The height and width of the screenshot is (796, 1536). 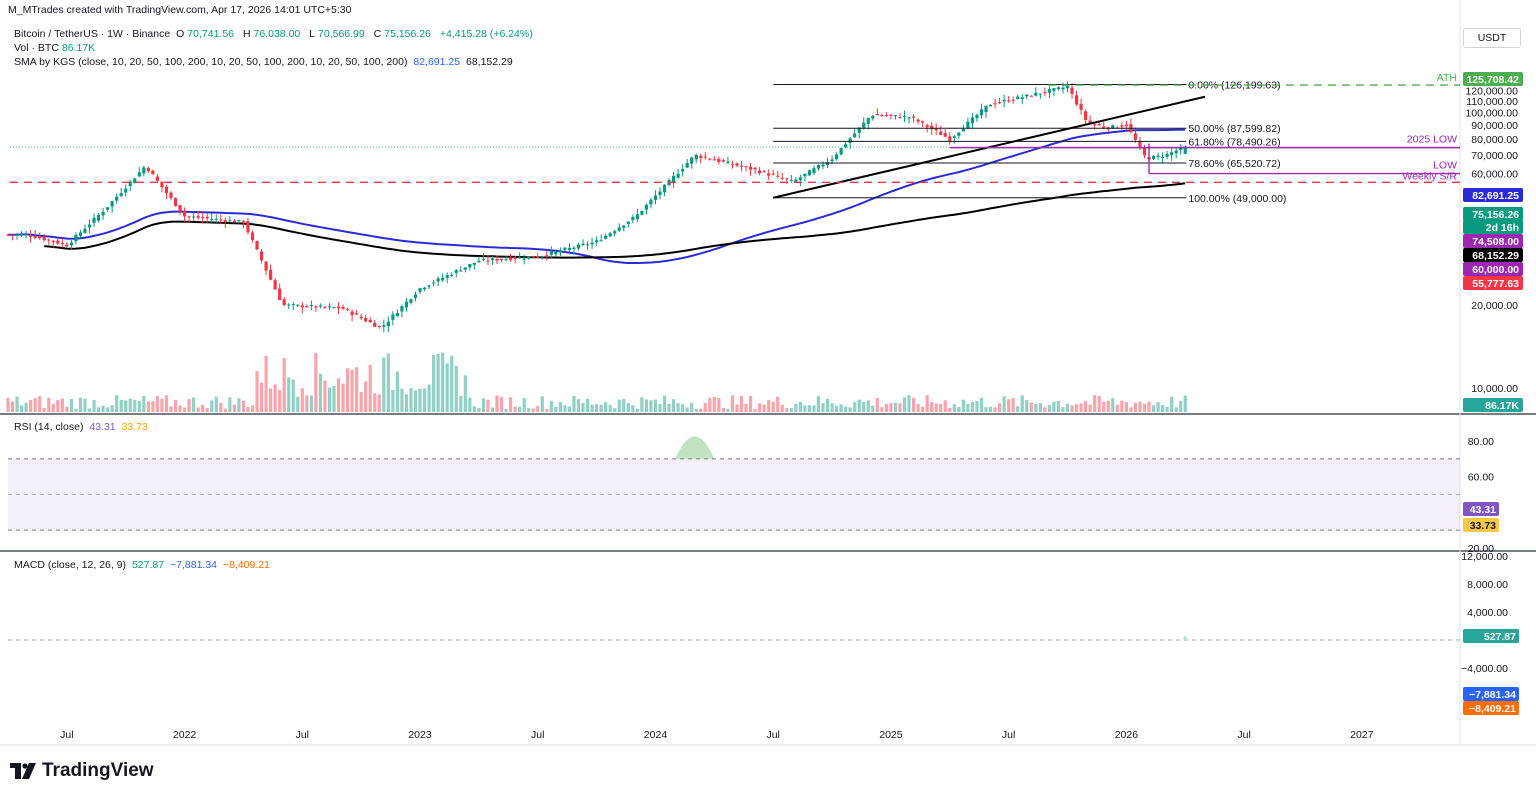 What do you see at coordinates (420, 735) in the screenshot?
I see `time-axis-label: 2023` at bounding box center [420, 735].